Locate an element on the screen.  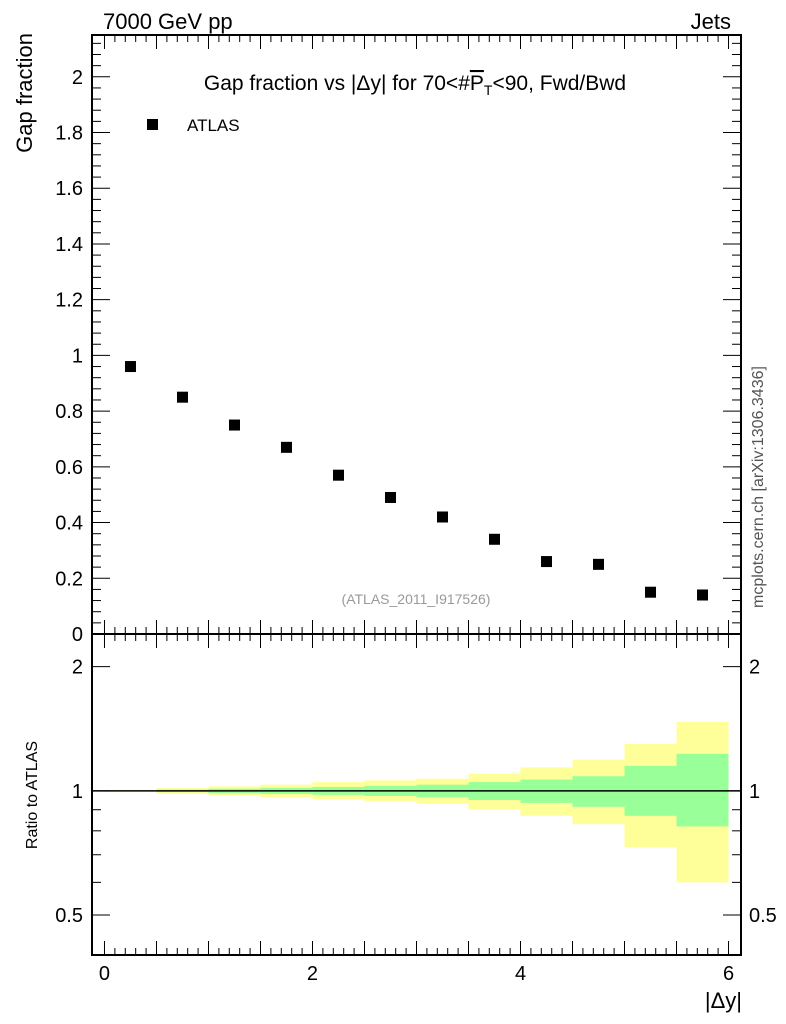
ratio-y-tick-label-right: 1 is located at coordinates (754, 792).